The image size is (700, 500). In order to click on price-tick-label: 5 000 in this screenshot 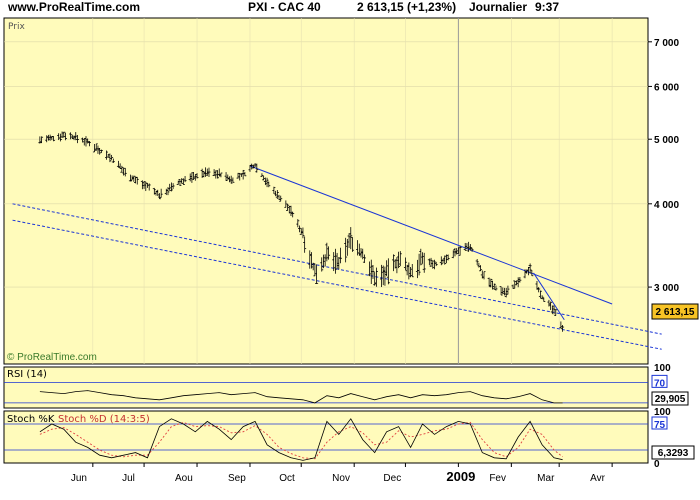, I will do `click(666, 140)`.